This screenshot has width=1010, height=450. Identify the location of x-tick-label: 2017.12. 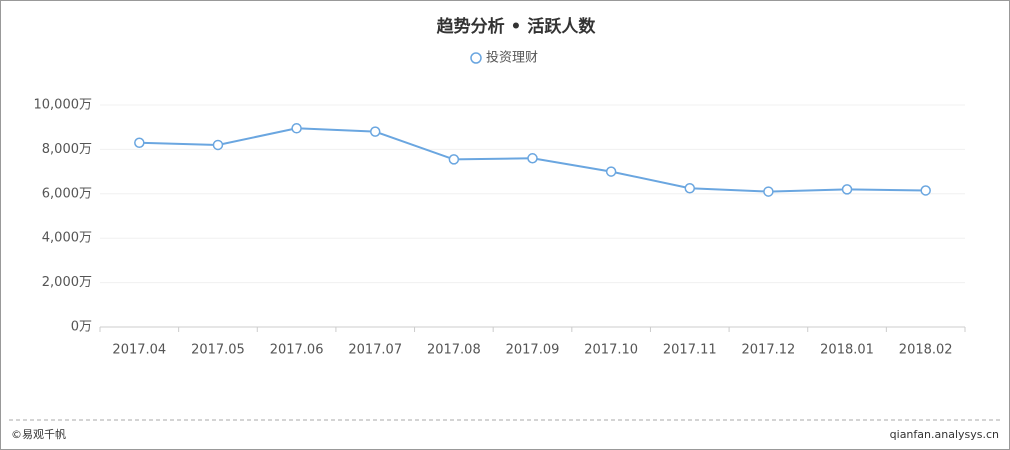
(769, 350).